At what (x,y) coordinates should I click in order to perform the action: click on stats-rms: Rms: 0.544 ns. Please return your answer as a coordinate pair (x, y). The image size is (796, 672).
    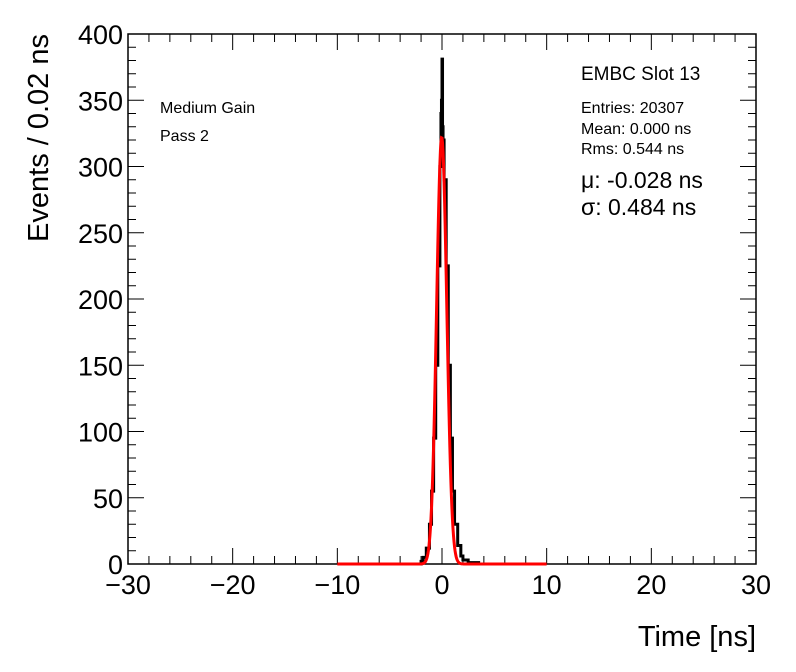
    Looking at the image, I should click on (632, 149).